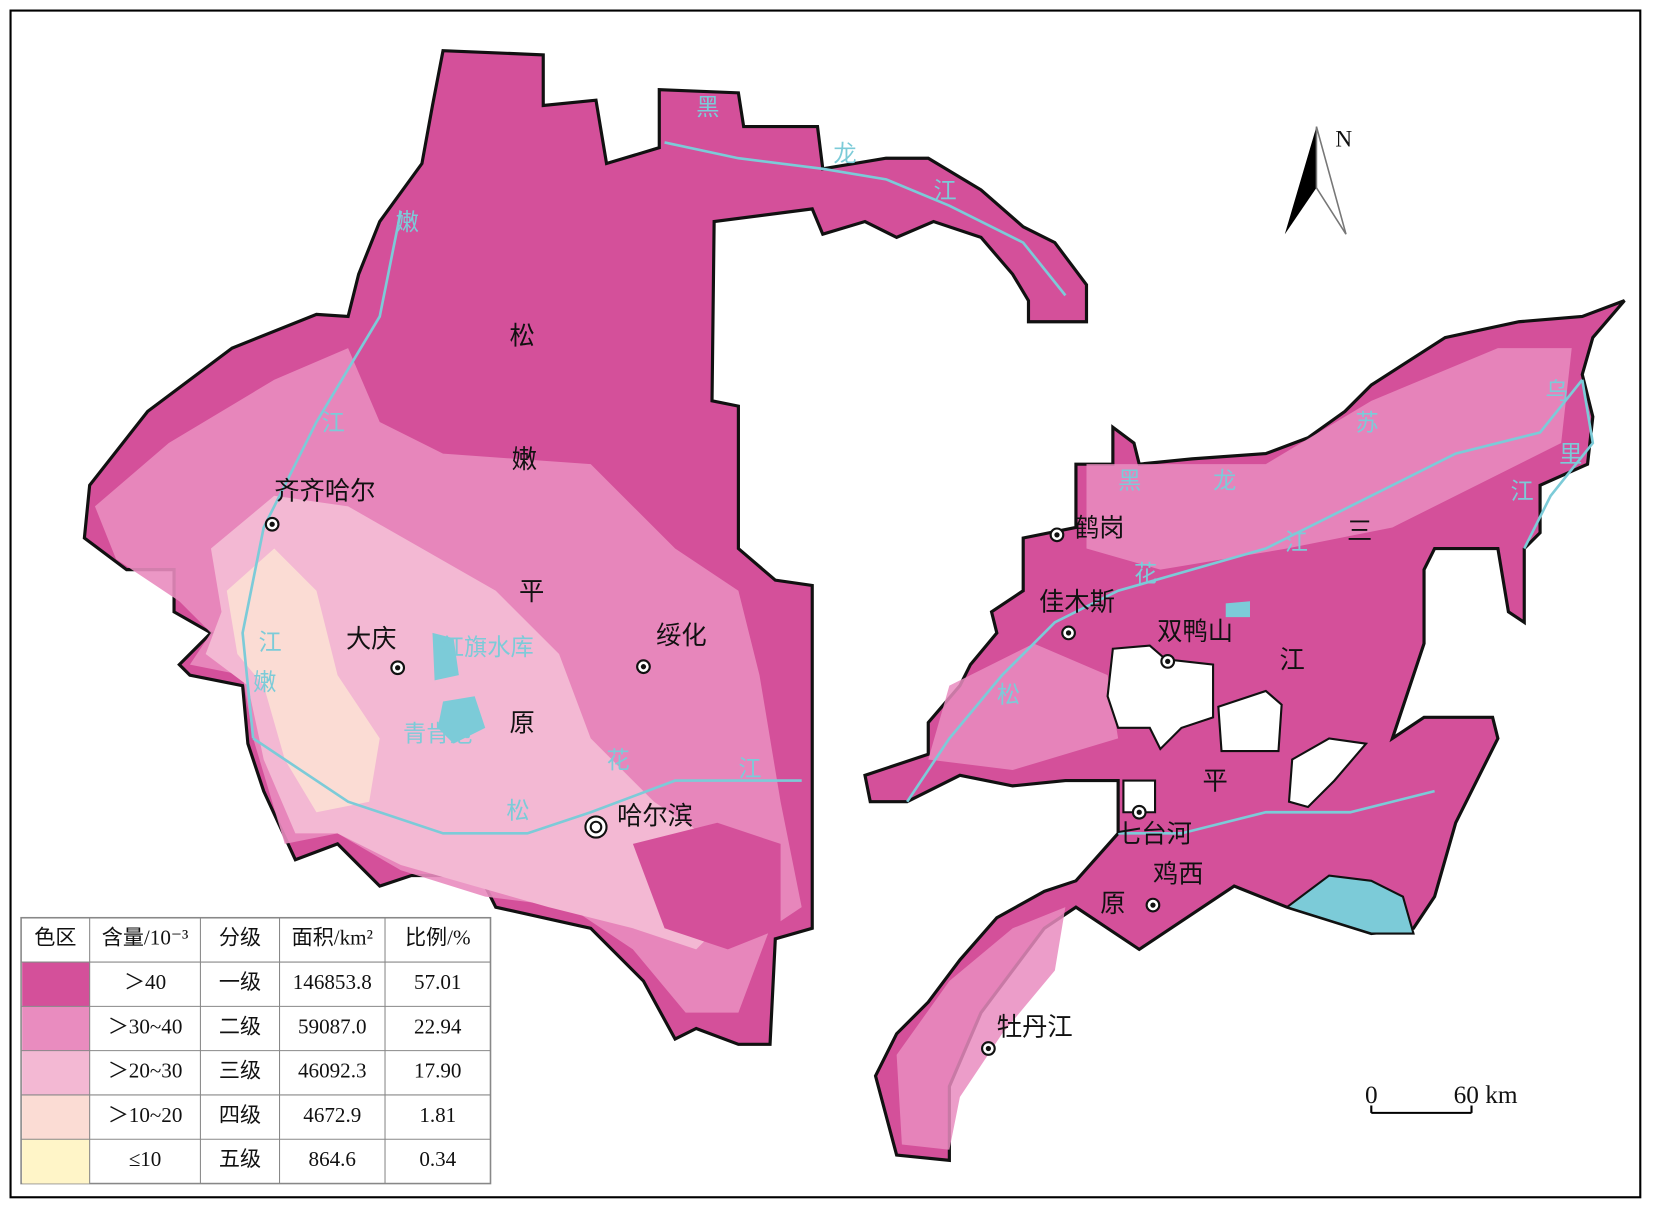 This screenshot has height=1211, width=1654. Describe the element at coordinates (437, 1115) in the screenshot. I see `legend-cell: 1.81` at that location.